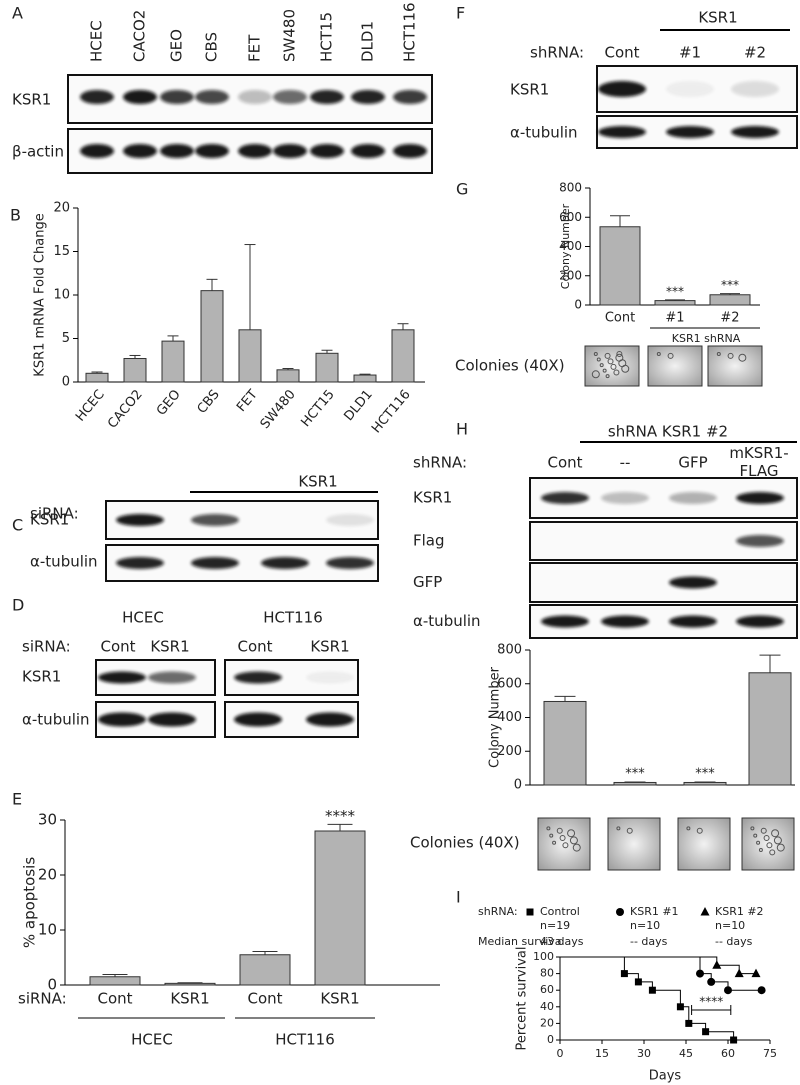 This screenshot has height=1085, width=800. What do you see at coordinates (465, 843) in the screenshot?
I see `row-label: Colonies (40X)` at bounding box center [465, 843].